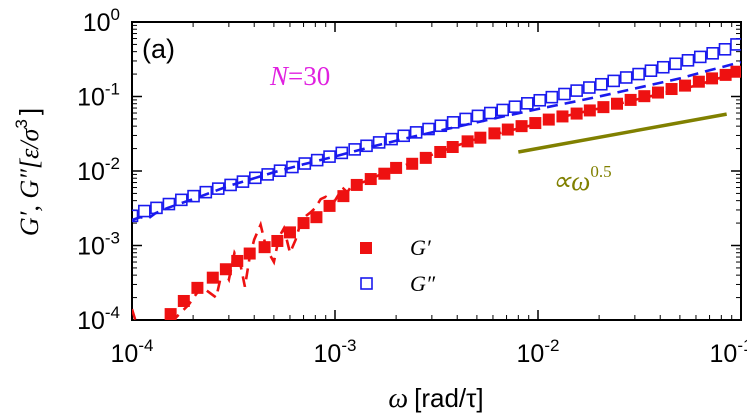 The width and height of the screenshot is (747, 414). Describe the element at coordinates (98, 96) in the screenshot. I see `y-tick-label: 10⁻¹` at that location.